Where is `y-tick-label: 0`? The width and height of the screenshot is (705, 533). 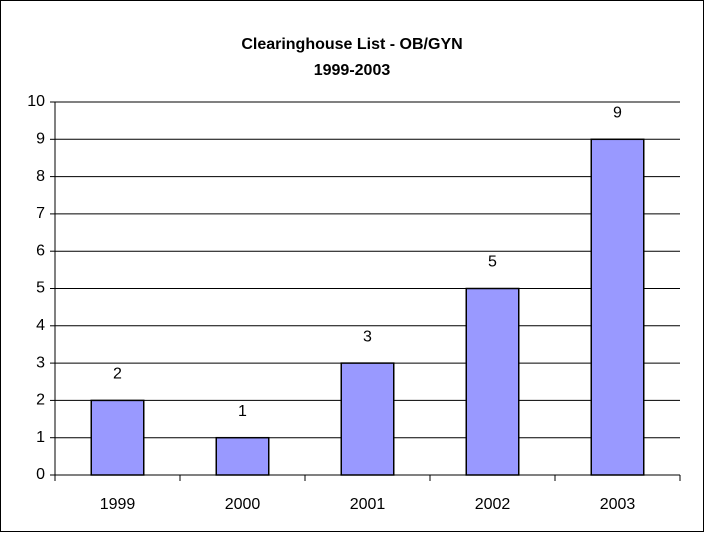
y-tick-label: 0 is located at coordinates (40, 474).